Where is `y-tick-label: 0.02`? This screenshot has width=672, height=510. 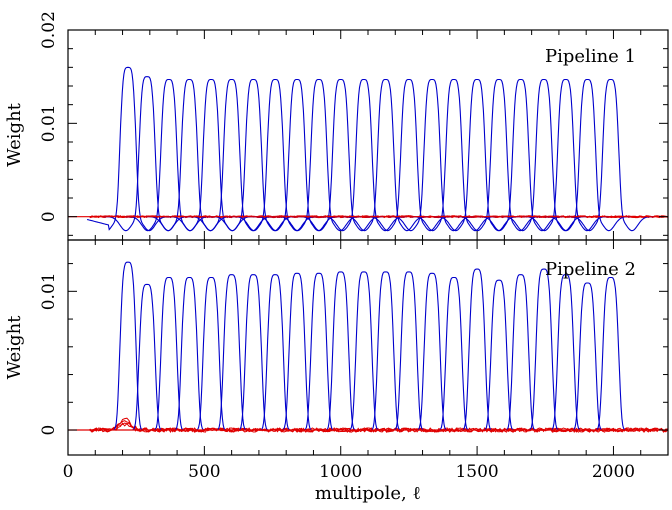
y-tick-label: 0.02 is located at coordinates (49, 30).